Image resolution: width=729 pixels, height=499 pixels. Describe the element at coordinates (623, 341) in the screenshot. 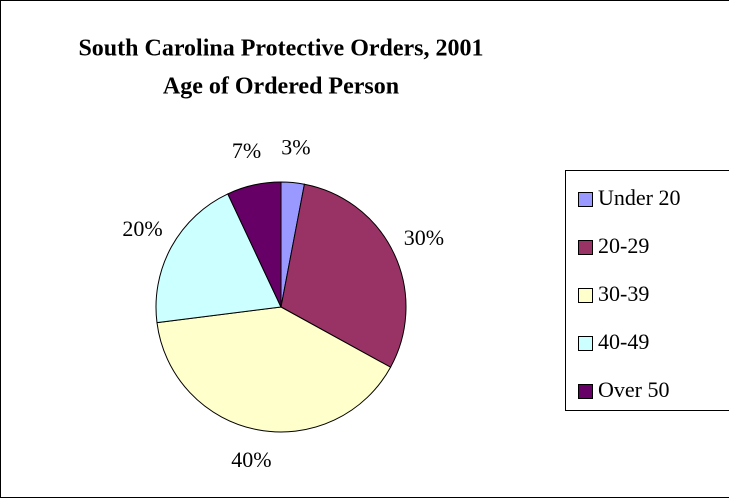

I see `legend-label: 40-49` at that location.